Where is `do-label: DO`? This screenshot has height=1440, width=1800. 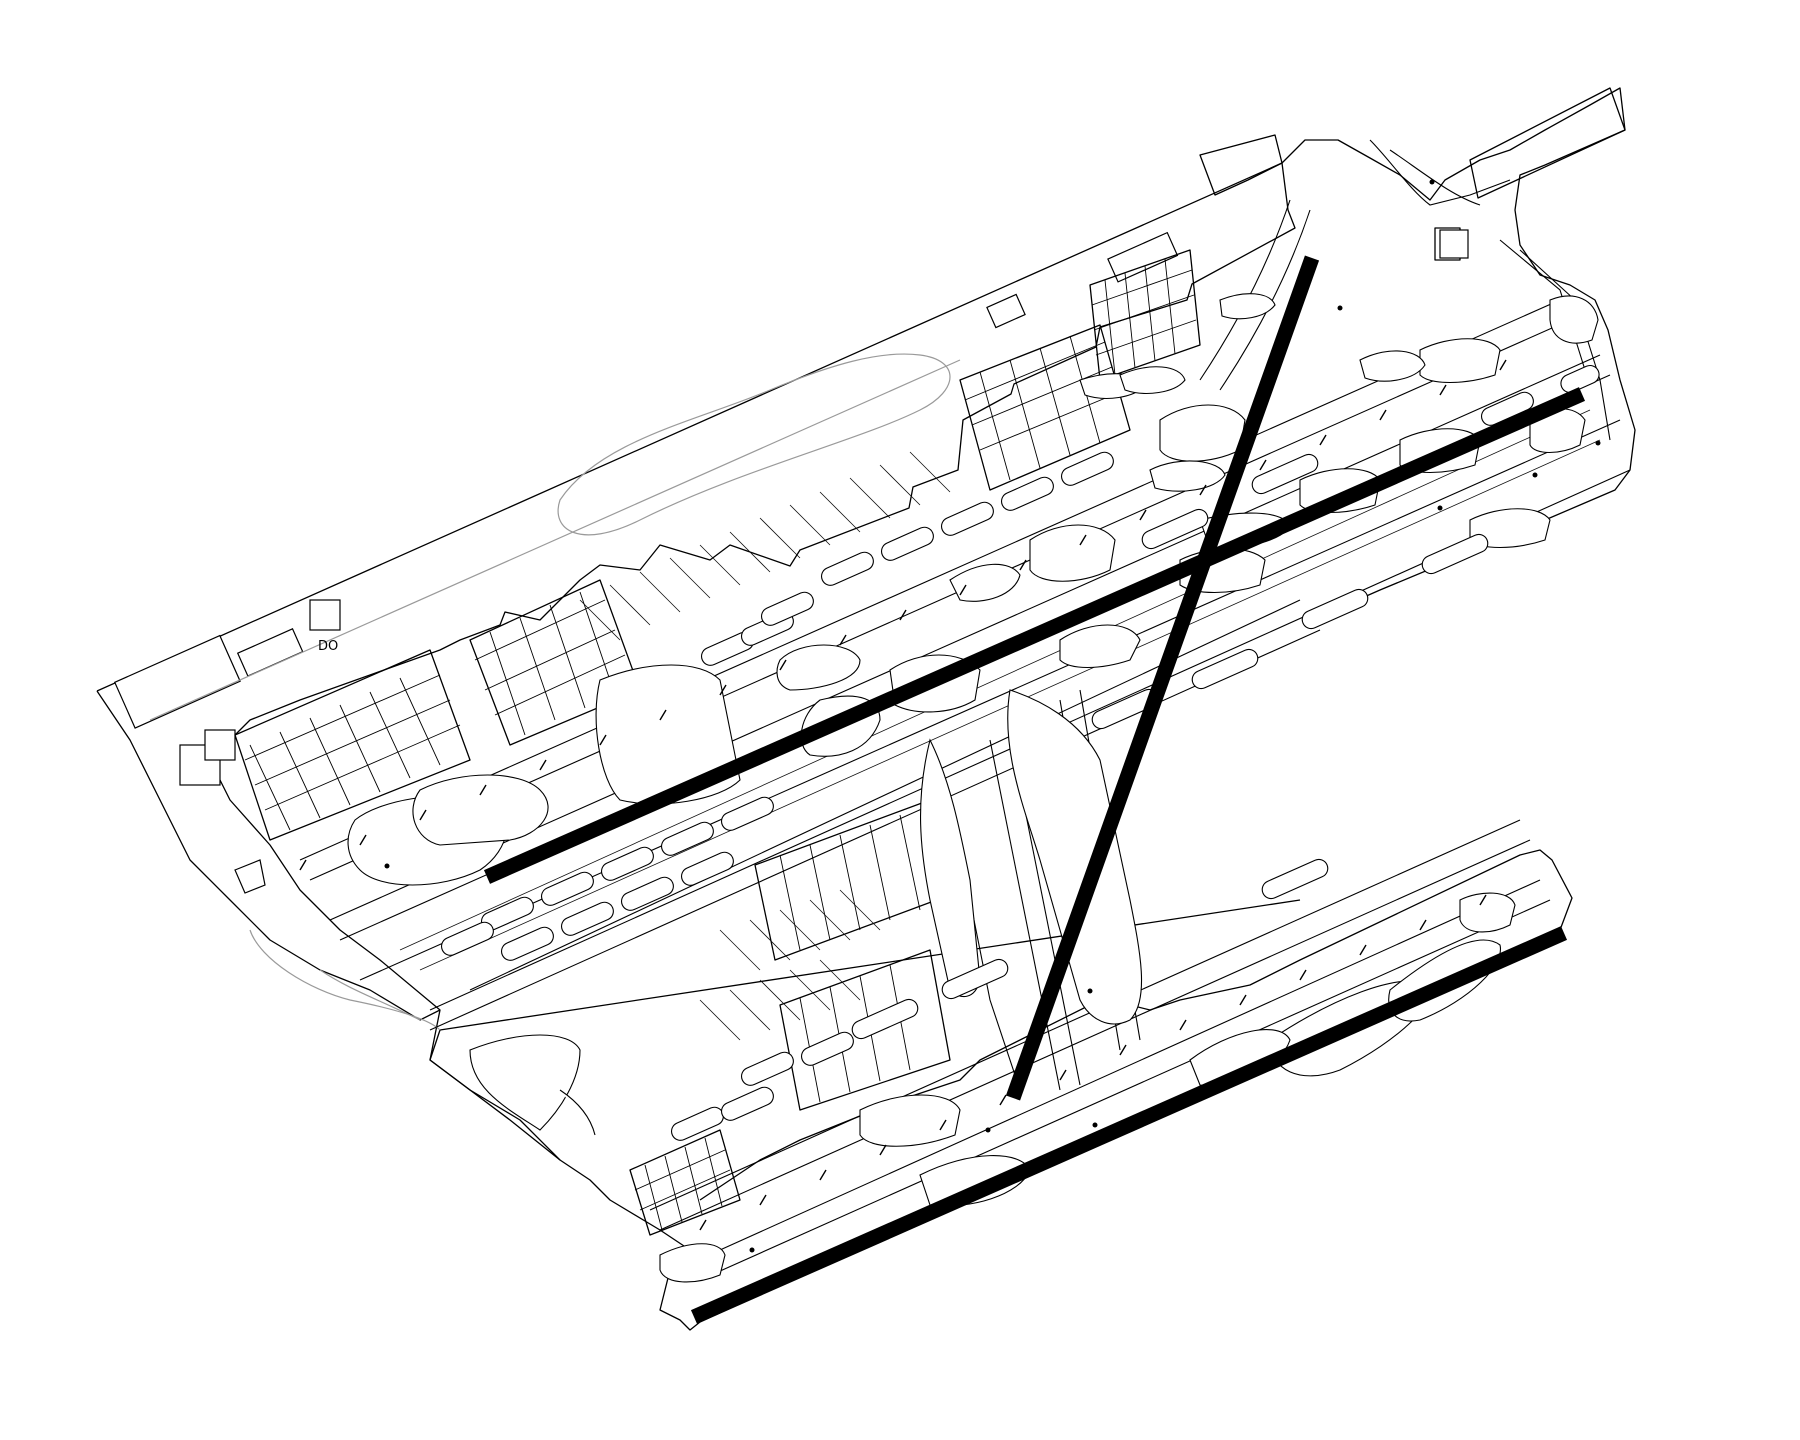 do-label: DO is located at coordinates (328, 646).